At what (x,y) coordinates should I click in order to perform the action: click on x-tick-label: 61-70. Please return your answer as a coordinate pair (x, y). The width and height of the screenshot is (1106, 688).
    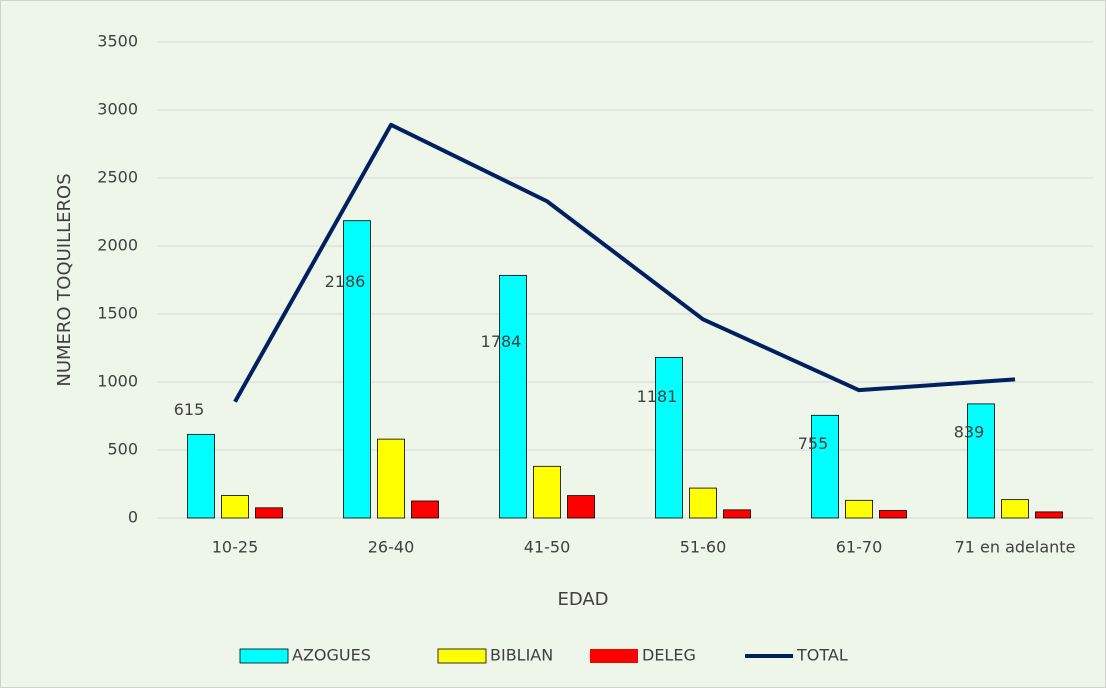
    Looking at the image, I should click on (859, 547).